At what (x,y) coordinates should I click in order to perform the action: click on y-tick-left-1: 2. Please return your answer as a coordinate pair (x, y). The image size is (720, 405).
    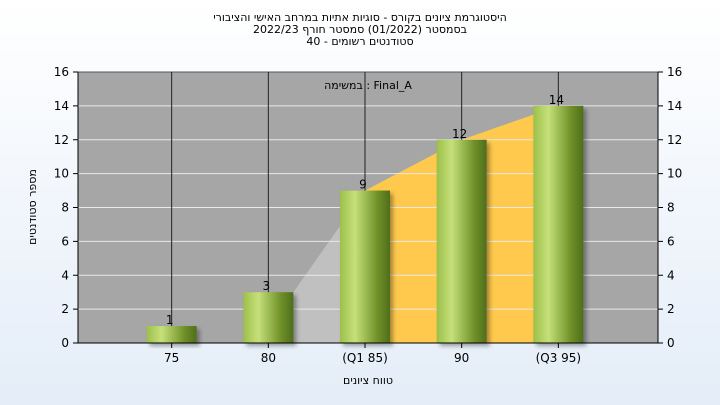
    Looking at the image, I should click on (65, 309).